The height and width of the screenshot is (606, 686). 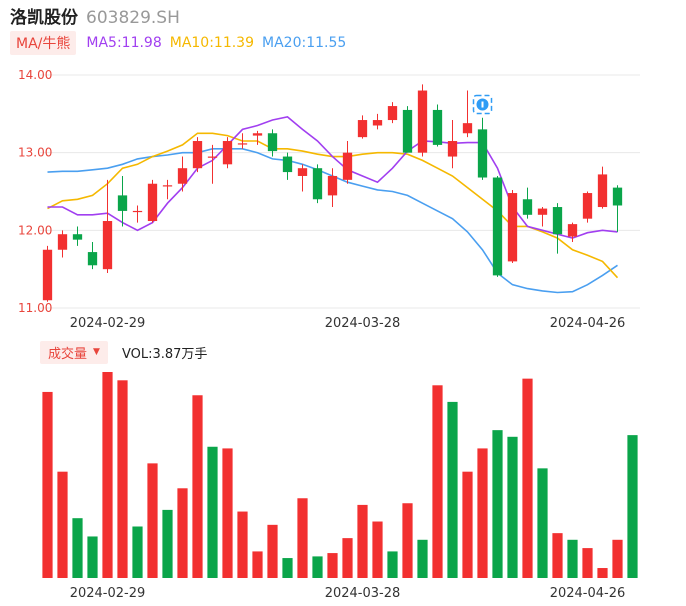 What do you see at coordinates (35, 308) in the screenshot?
I see `y-tick-label: 11.00` at bounding box center [35, 308].